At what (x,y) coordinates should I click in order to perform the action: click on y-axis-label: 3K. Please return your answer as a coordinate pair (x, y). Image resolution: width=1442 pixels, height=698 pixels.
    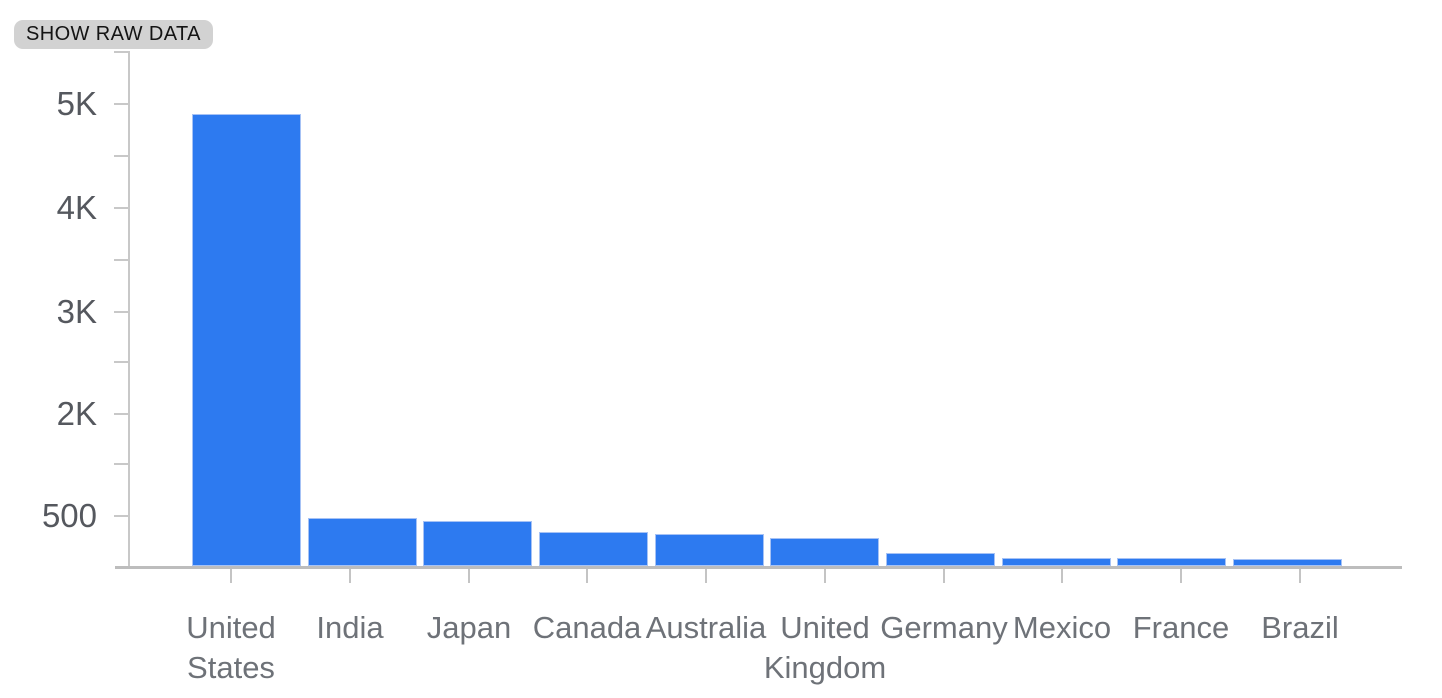
    Looking at the image, I should click on (76, 311).